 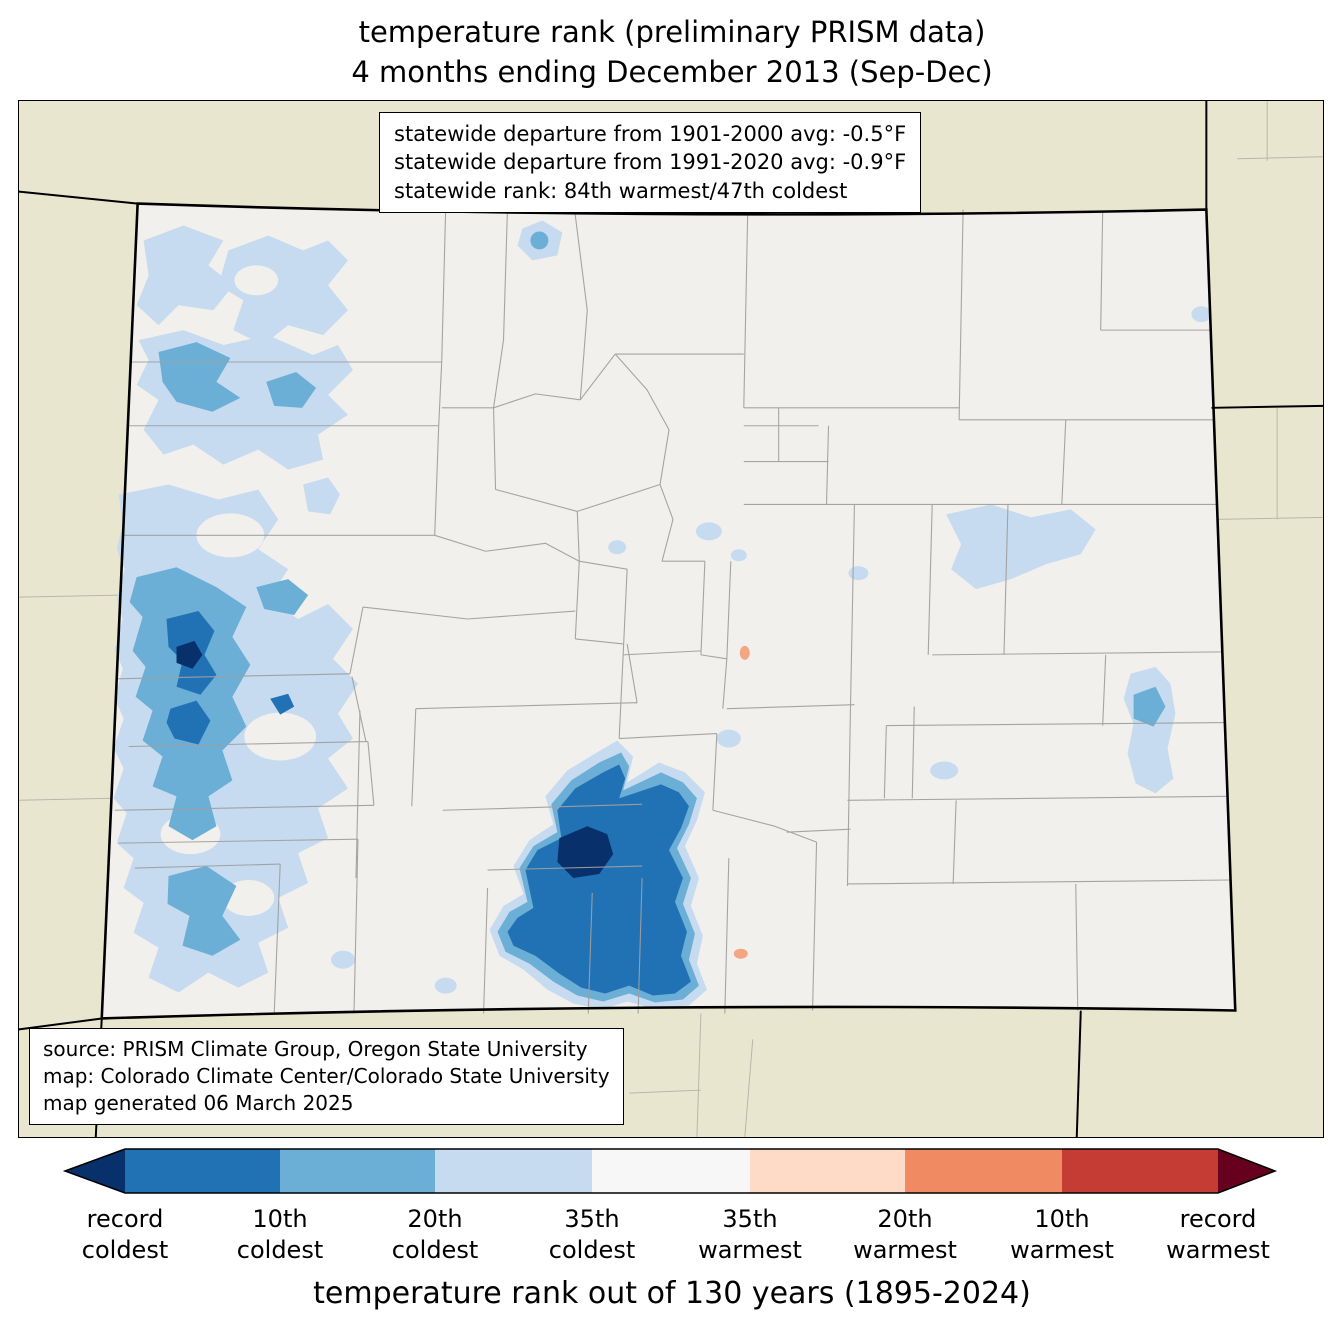 I want to click on colorbar-seg-20th-coldest, so click(x=357, y=1171).